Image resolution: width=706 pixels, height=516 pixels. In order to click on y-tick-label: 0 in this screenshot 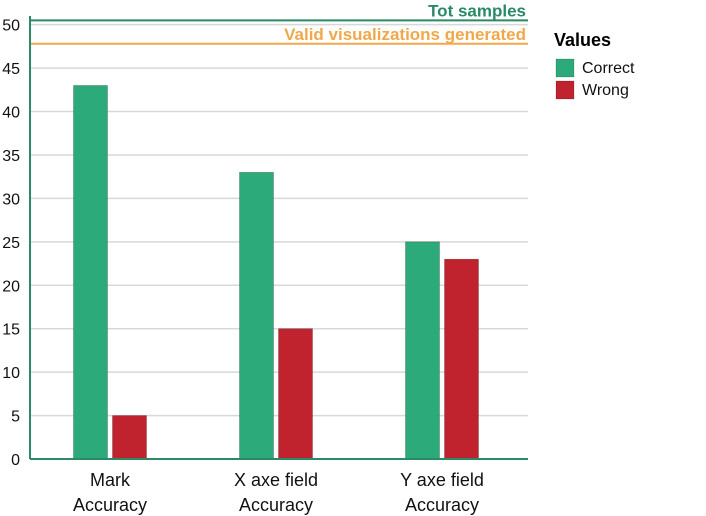, I will do `click(15, 460)`.